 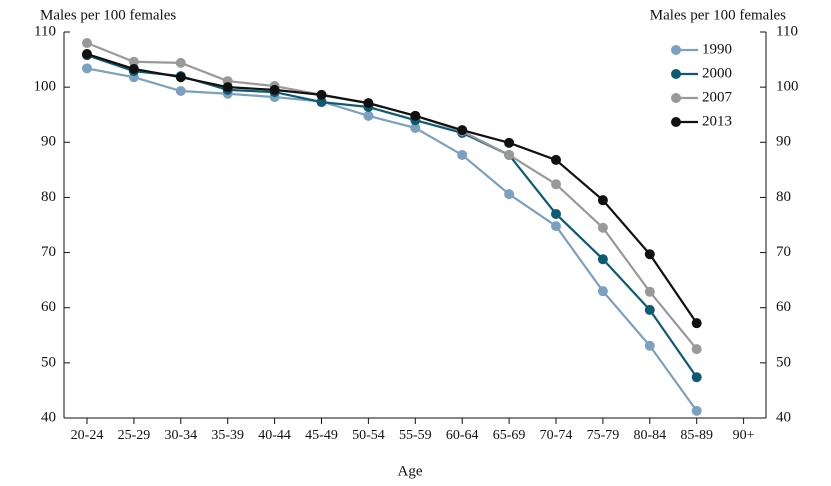 What do you see at coordinates (48, 362) in the screenshot?
I see `y-tick-label: 50` at bounding box center [48, 362].